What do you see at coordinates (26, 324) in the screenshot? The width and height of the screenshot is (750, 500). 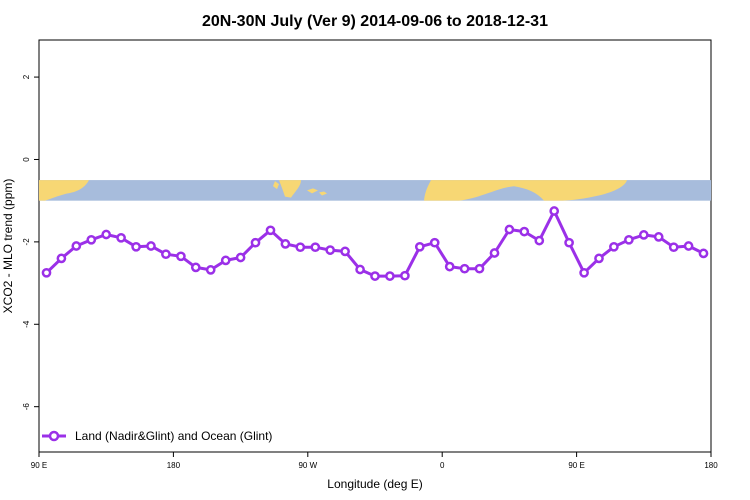 I see `y-tick-label: -4` at bounding box center [26, 324].